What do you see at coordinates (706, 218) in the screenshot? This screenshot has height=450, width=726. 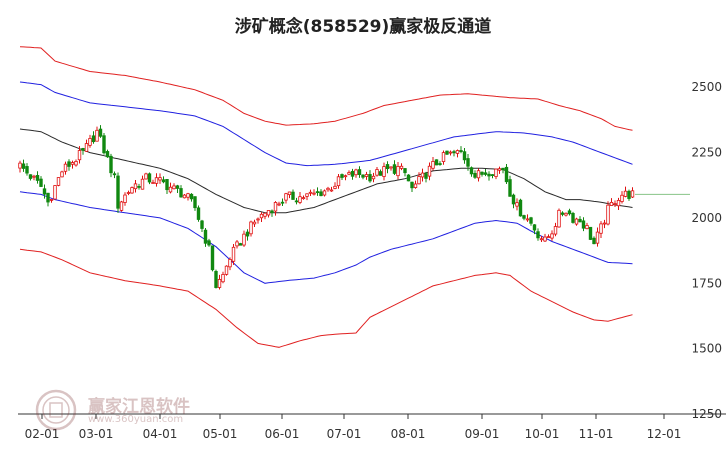 I see `y-tick-label: 2000` at bounding box center [706, 218].